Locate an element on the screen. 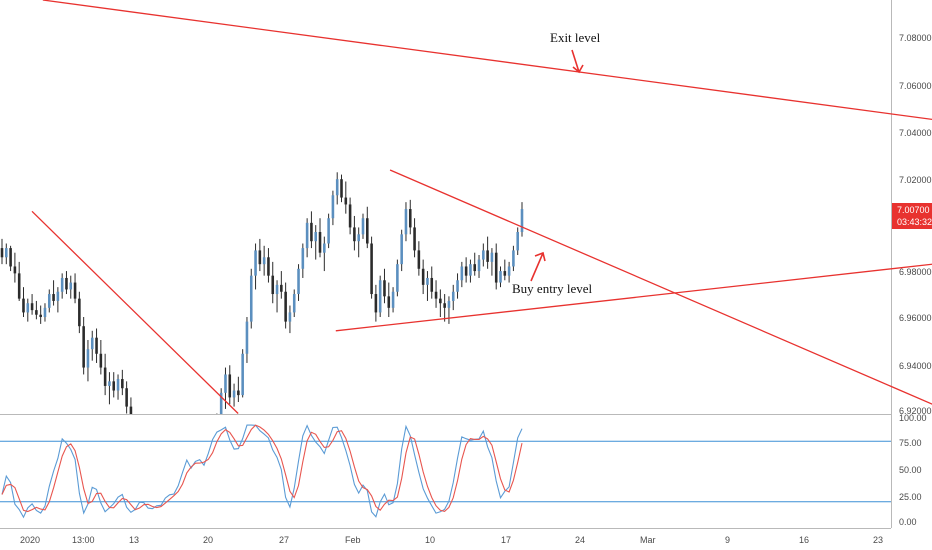 The height and width of the screenshot is (550, 932). price-tick: 6.98000 is located at coordinates (915, 272).